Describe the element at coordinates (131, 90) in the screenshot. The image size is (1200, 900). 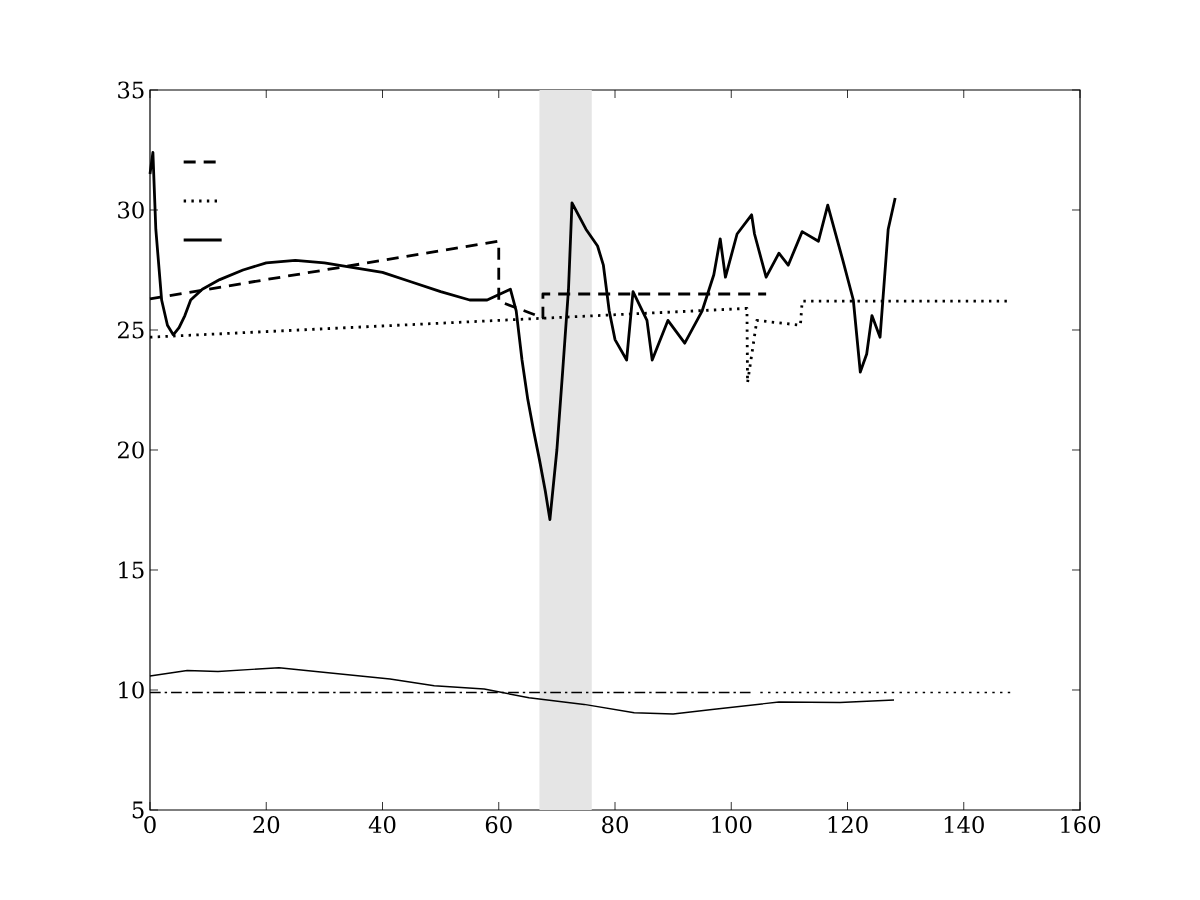
I see `y-tick-label: 35` at that location.